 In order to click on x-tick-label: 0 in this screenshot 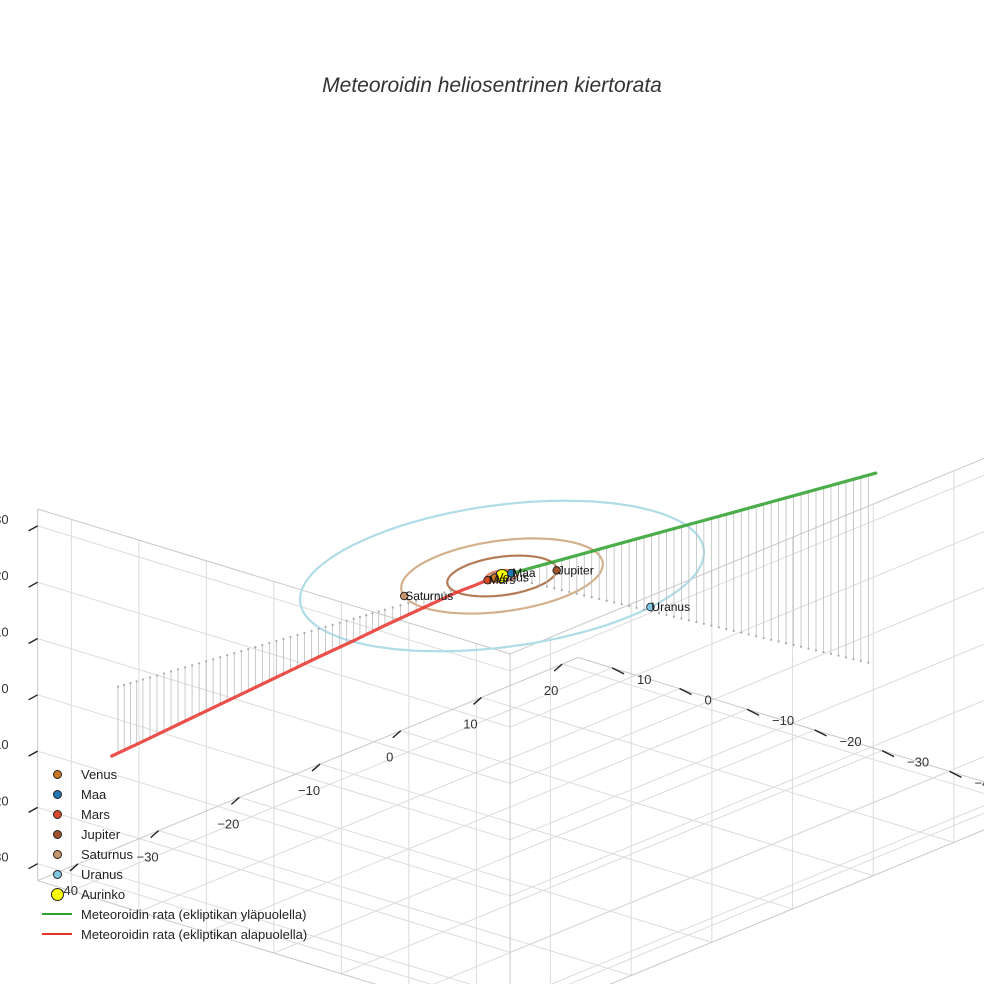, I will do `click(708, 700)`.